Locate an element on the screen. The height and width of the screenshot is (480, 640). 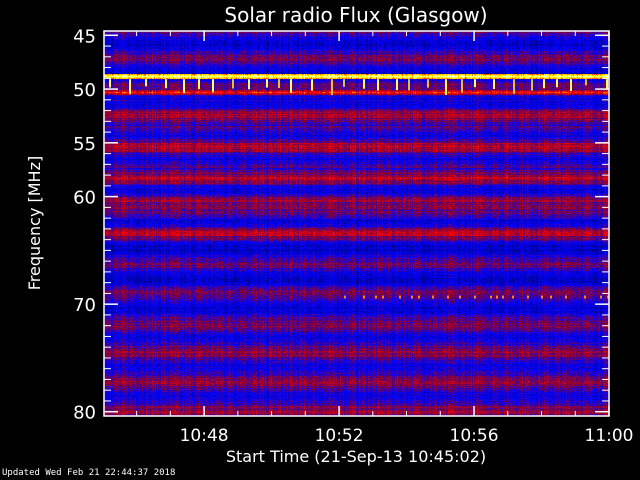
x-tick-label: 11:00 is located at coordinates (609, 436).